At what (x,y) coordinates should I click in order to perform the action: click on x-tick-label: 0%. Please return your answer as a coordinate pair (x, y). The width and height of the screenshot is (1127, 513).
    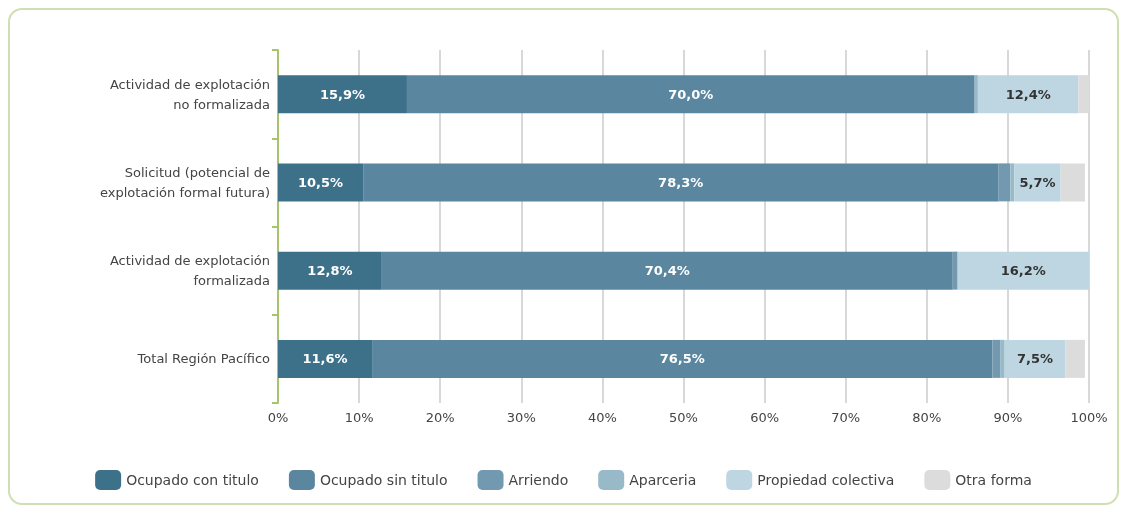
    Looking at the image, I should click on (278, 417).